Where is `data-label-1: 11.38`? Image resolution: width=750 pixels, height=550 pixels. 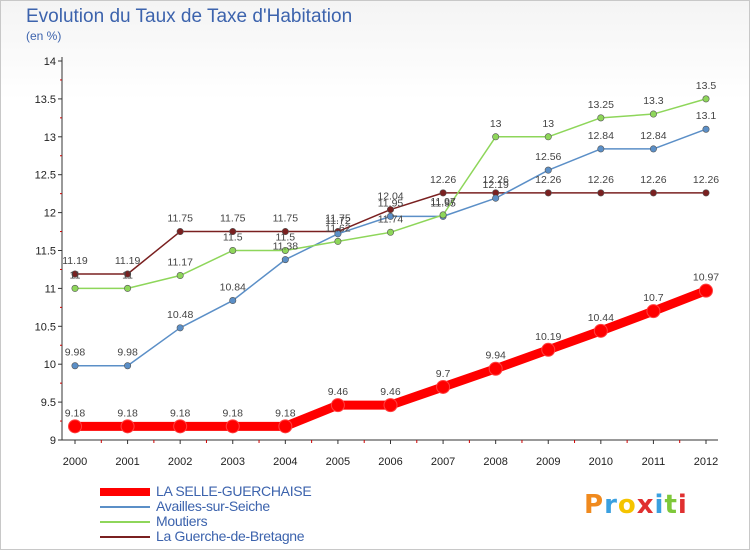 data-label-1: 11.38 is located at coordinates (286, 247).